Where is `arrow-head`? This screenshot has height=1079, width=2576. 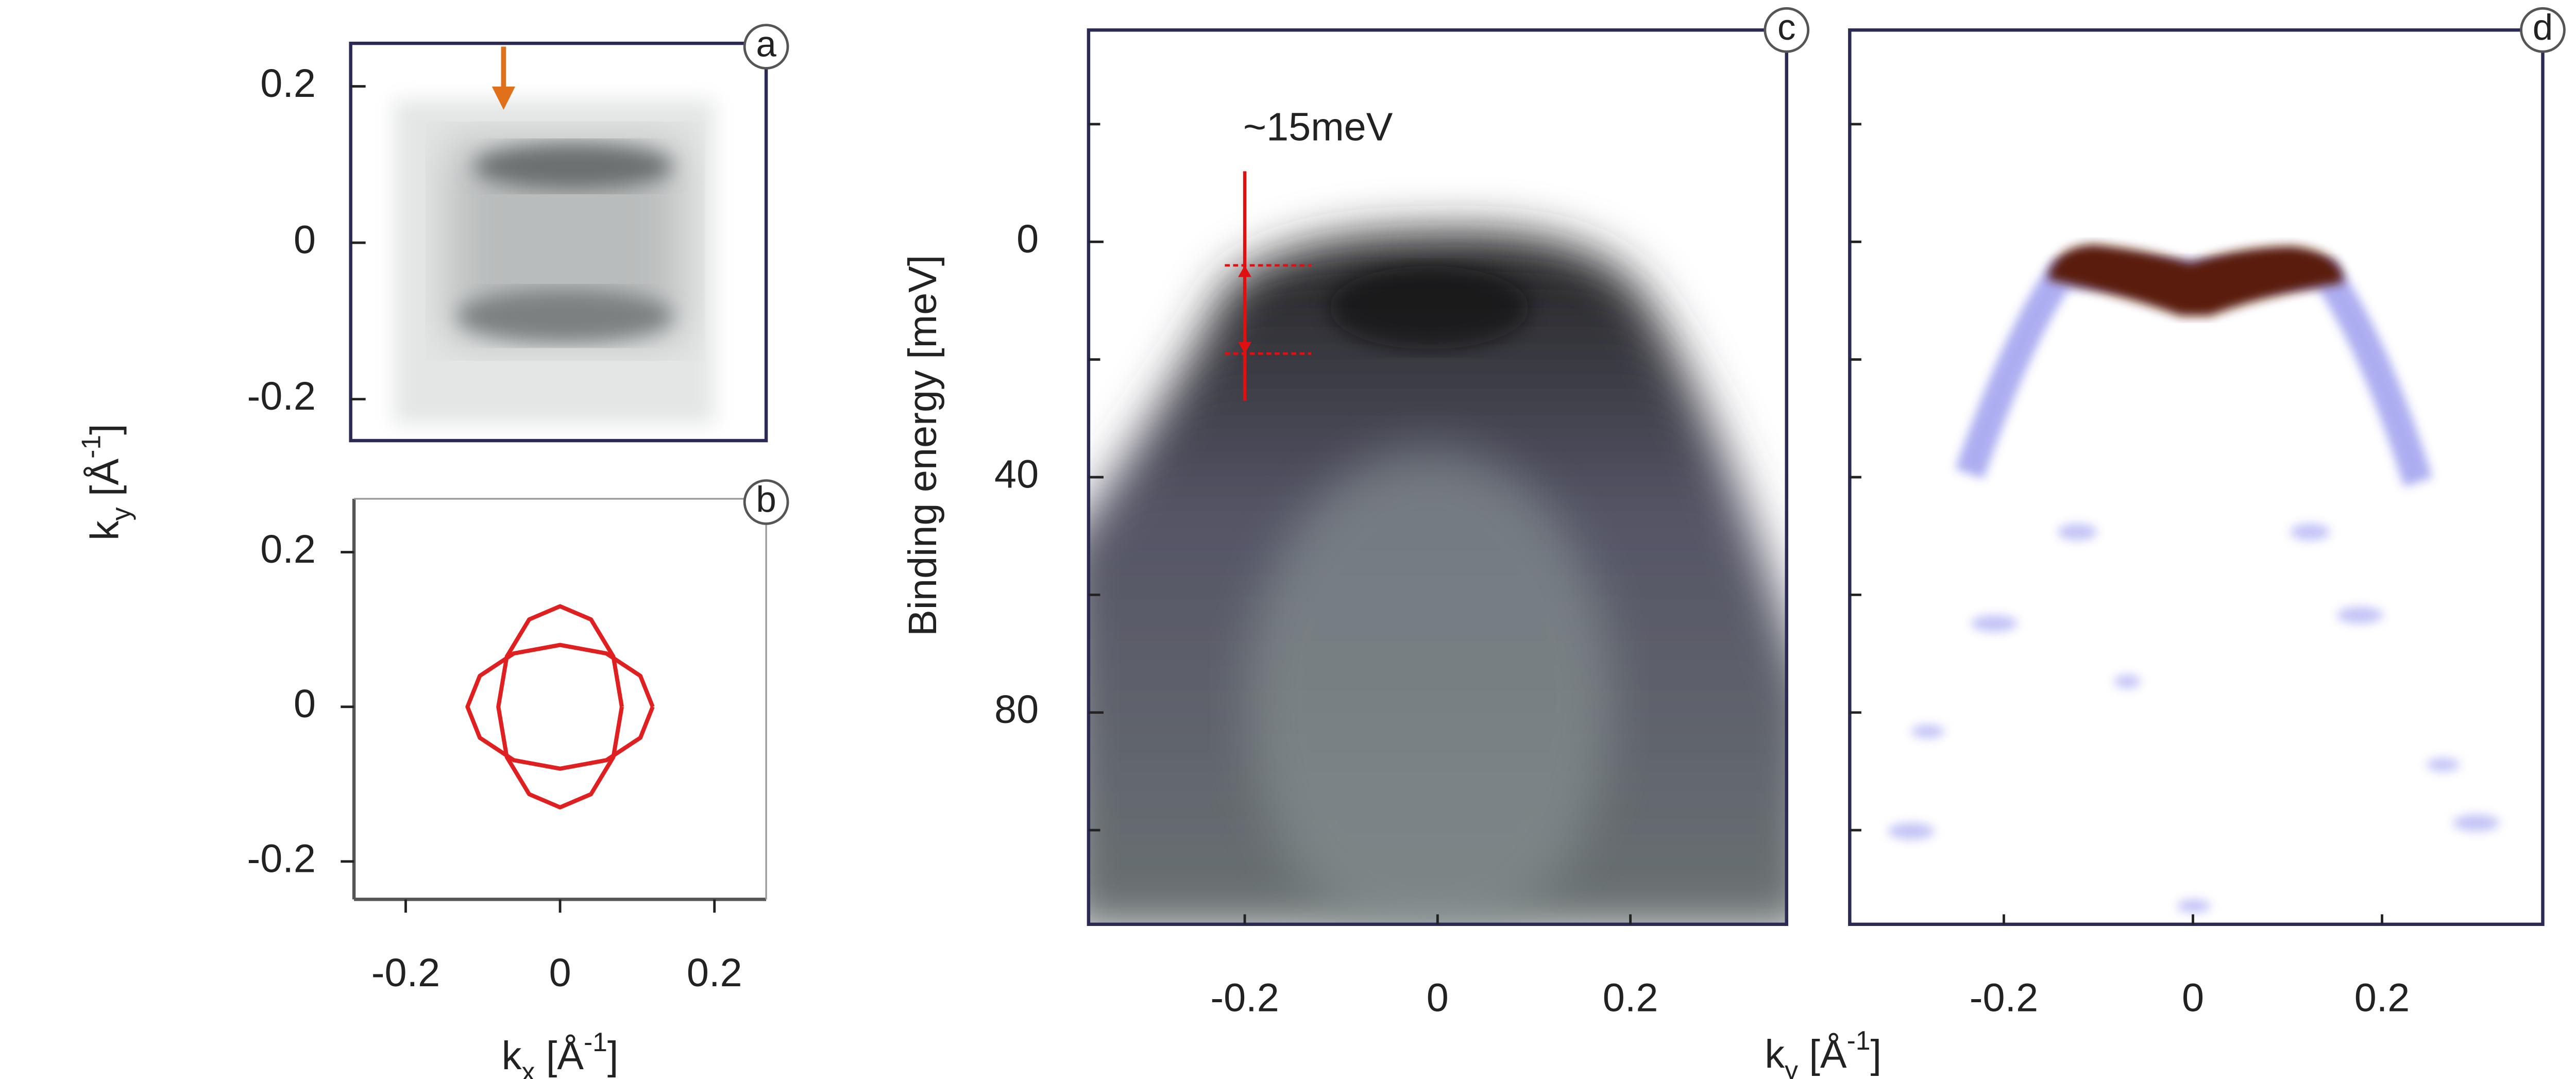 arrow-head is located at coordinates (504, 98).